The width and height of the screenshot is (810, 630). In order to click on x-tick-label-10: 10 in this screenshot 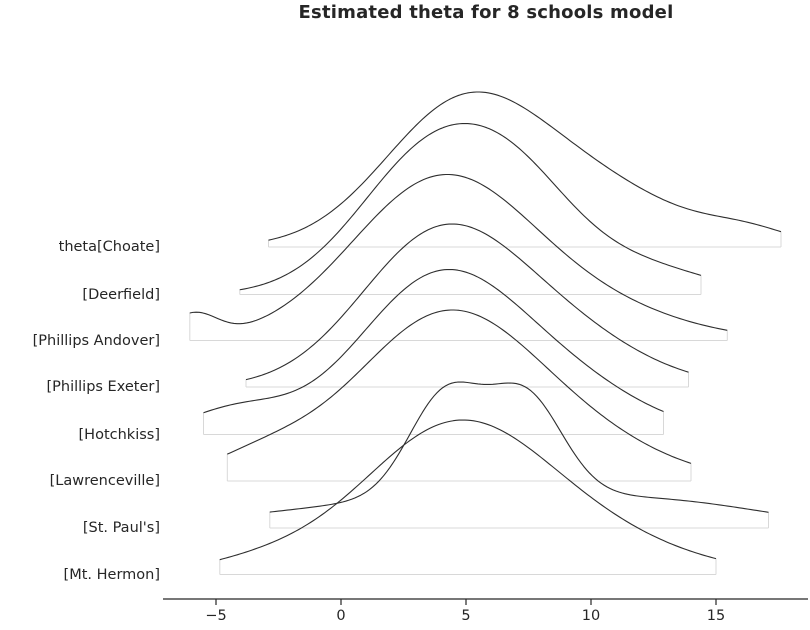, I will do `click(591, 616)`.